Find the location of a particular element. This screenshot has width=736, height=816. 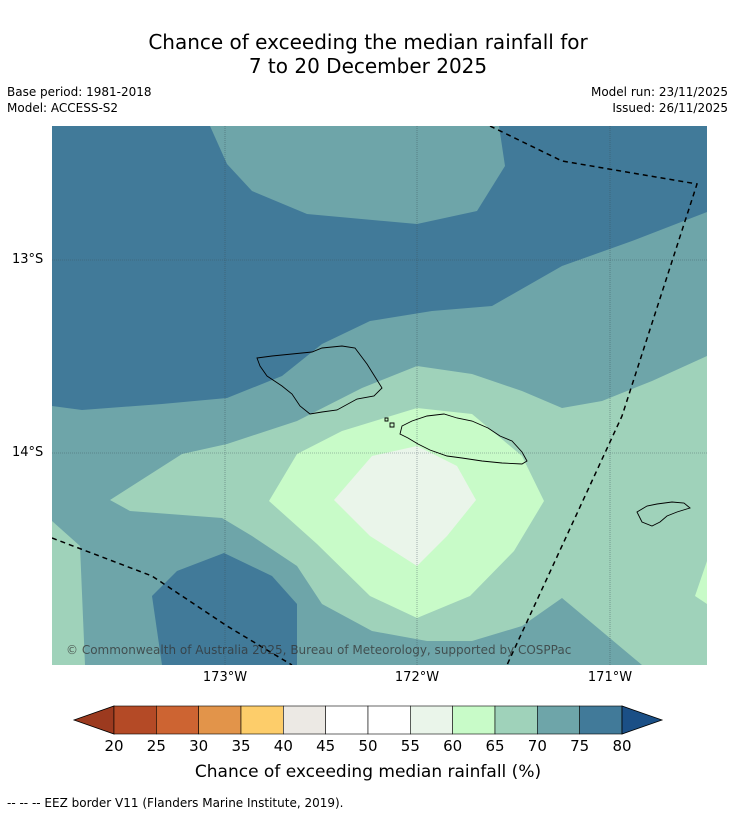

tutuila-island is located at coordinates (663, 514).